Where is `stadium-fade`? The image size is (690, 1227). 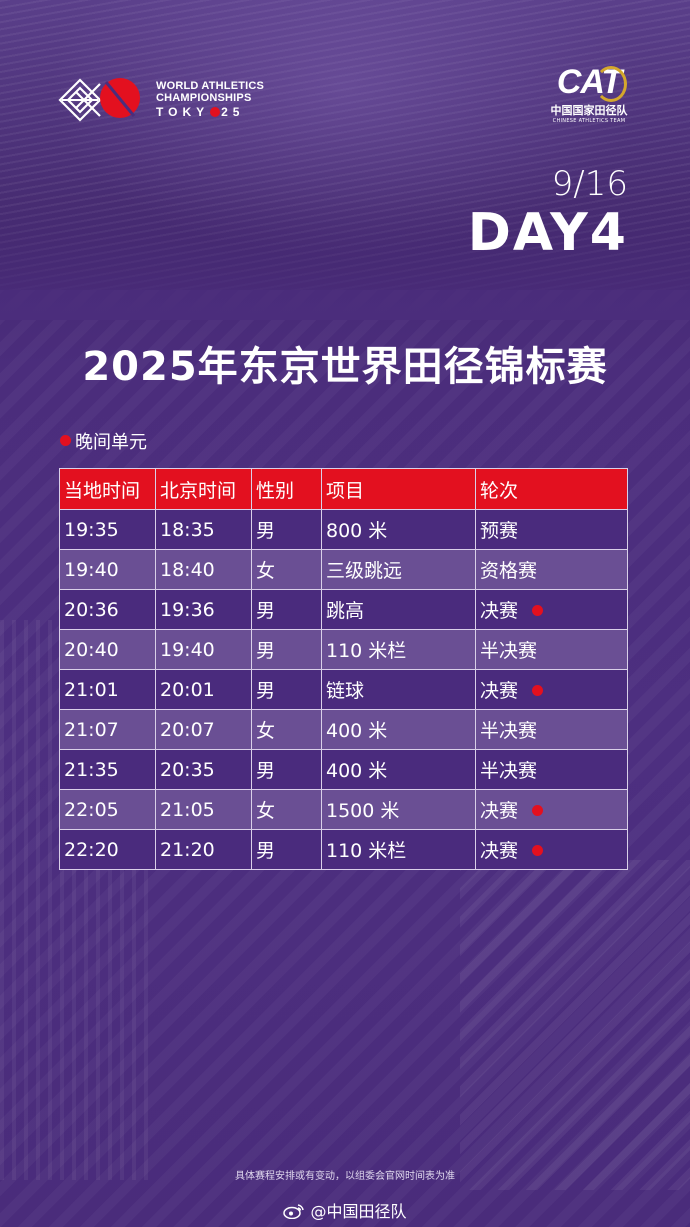
stadium-fade is located at coordinates (345, 260).